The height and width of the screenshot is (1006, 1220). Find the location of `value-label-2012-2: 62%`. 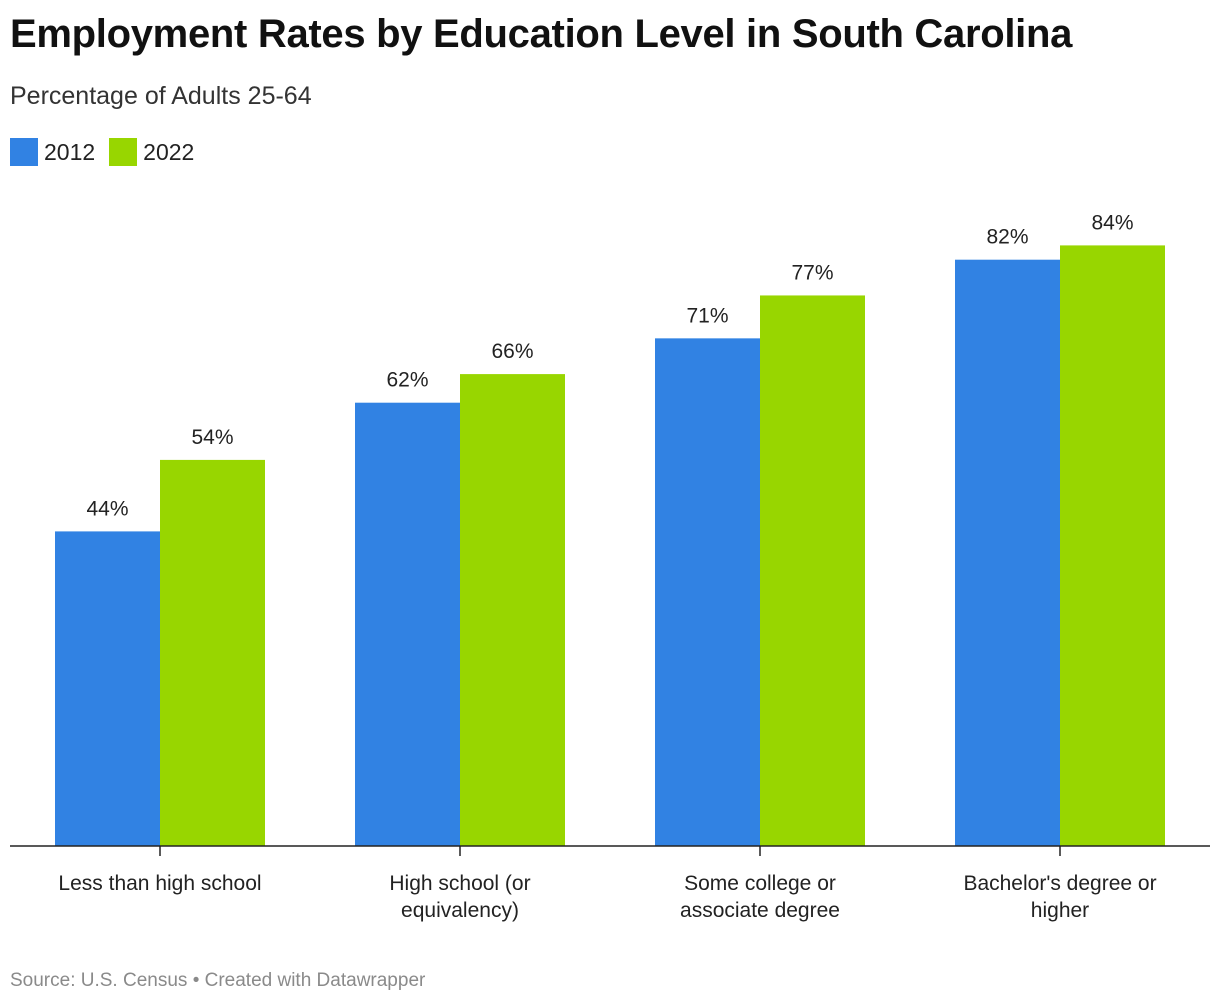

value-label-2012-2: 62% is located at coordinates (407, 380).